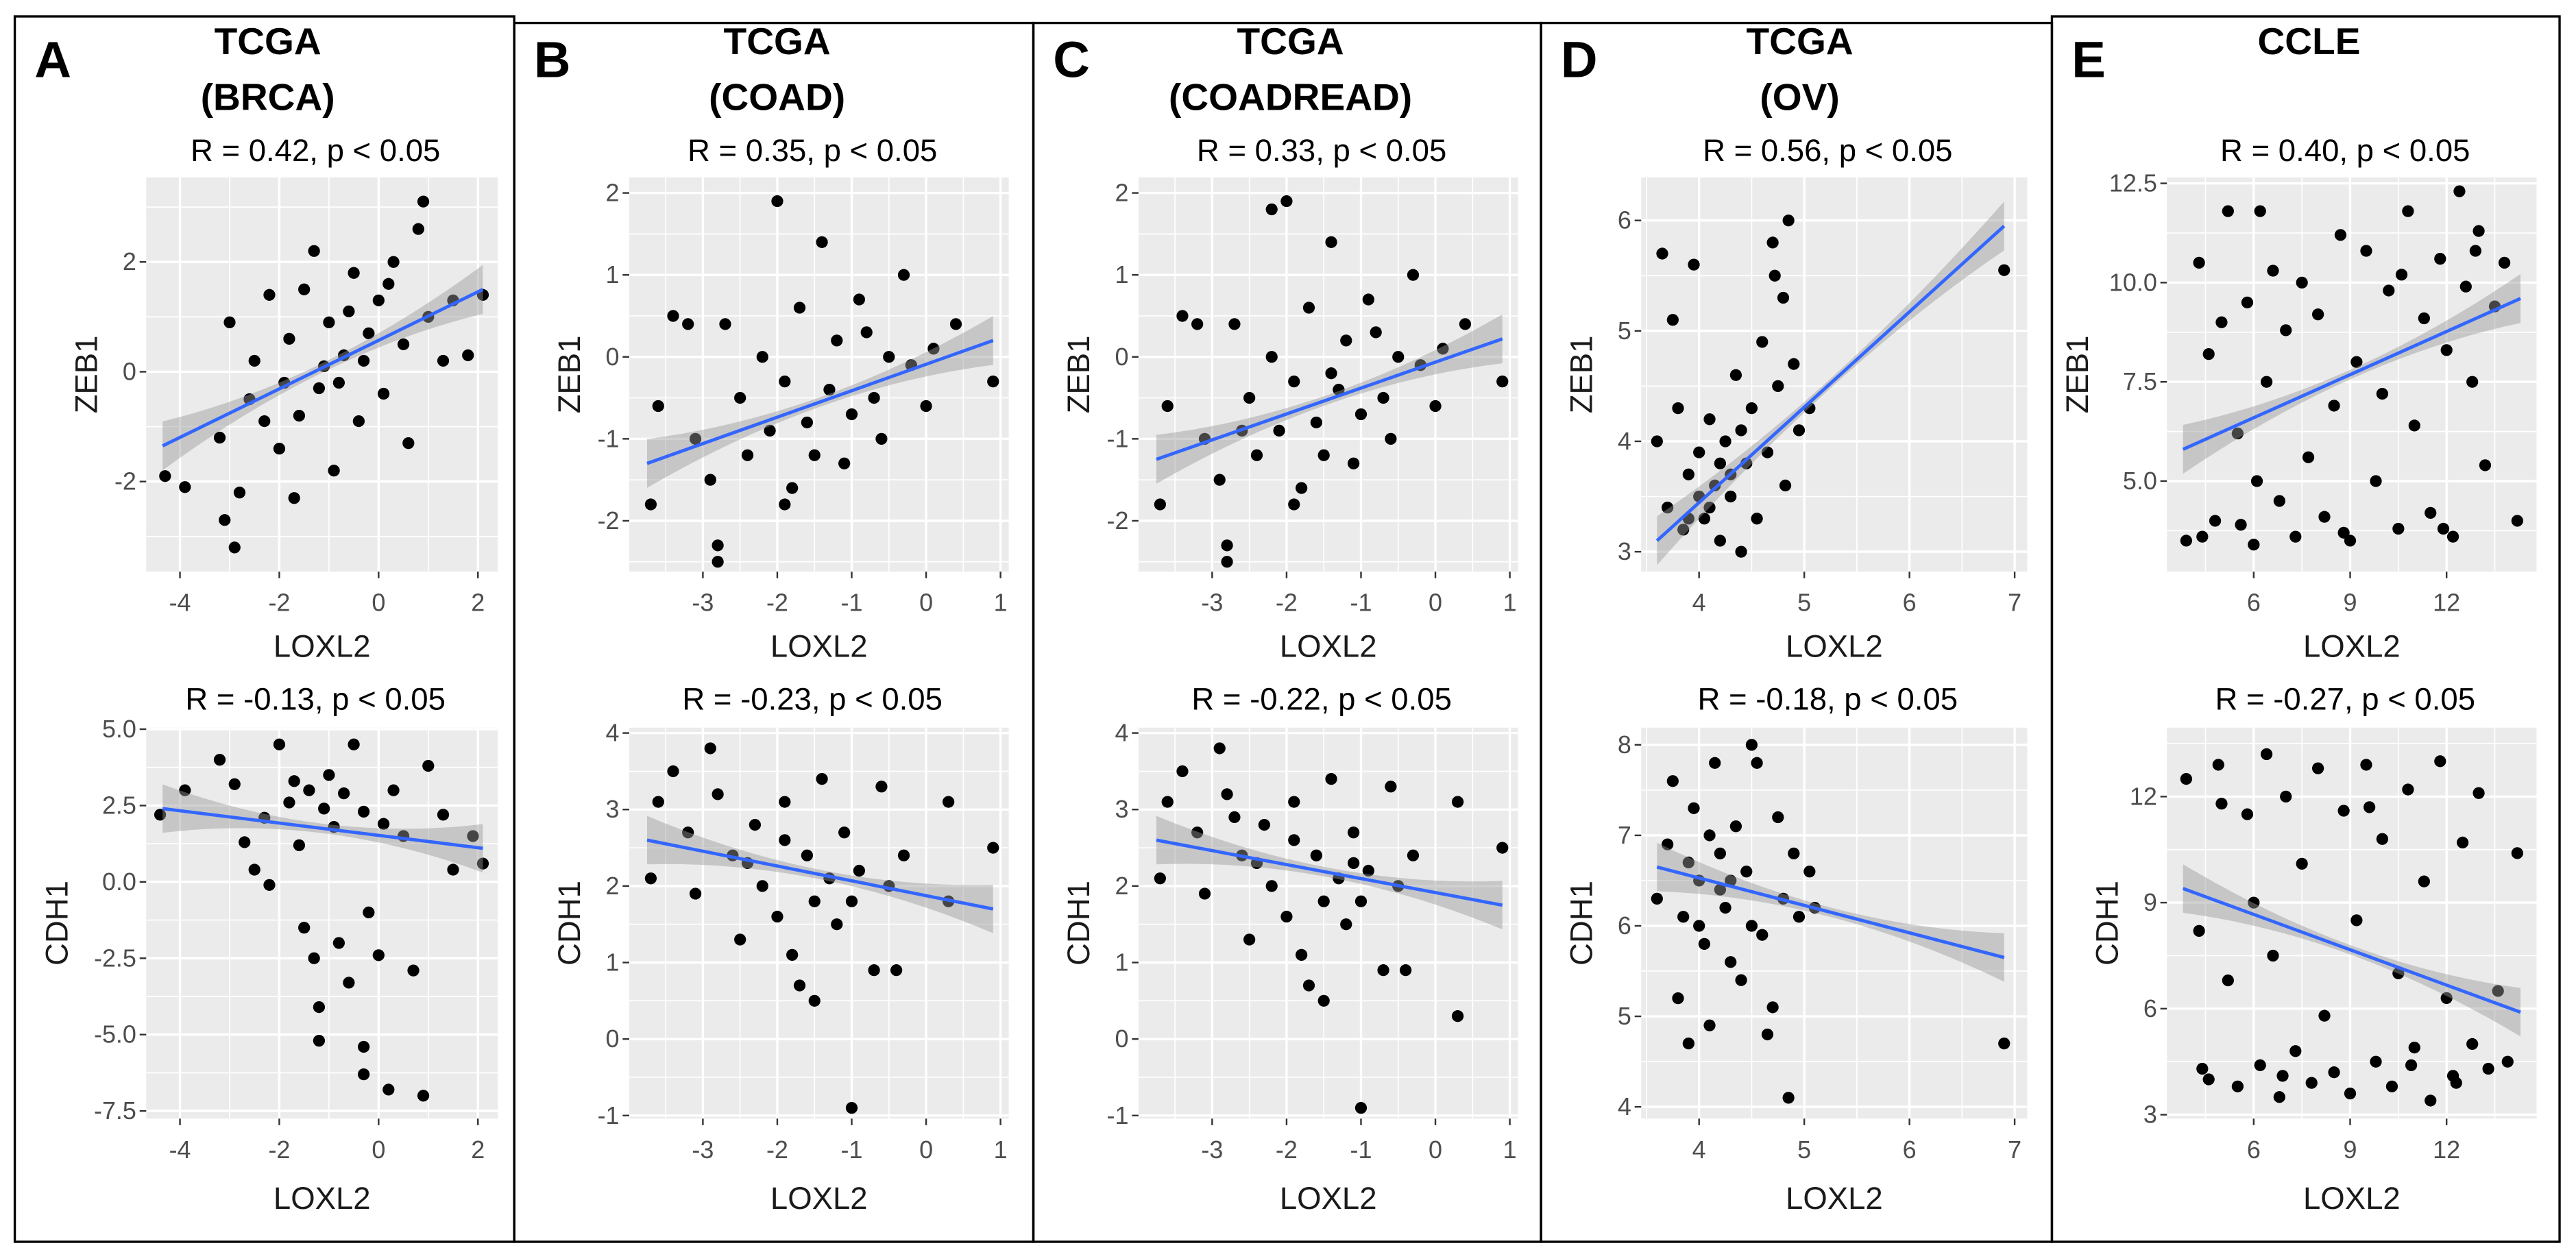 This screenshot has height=1250, width=2576. I want to click on panel-title-line: (OV), so click(1799, 97).